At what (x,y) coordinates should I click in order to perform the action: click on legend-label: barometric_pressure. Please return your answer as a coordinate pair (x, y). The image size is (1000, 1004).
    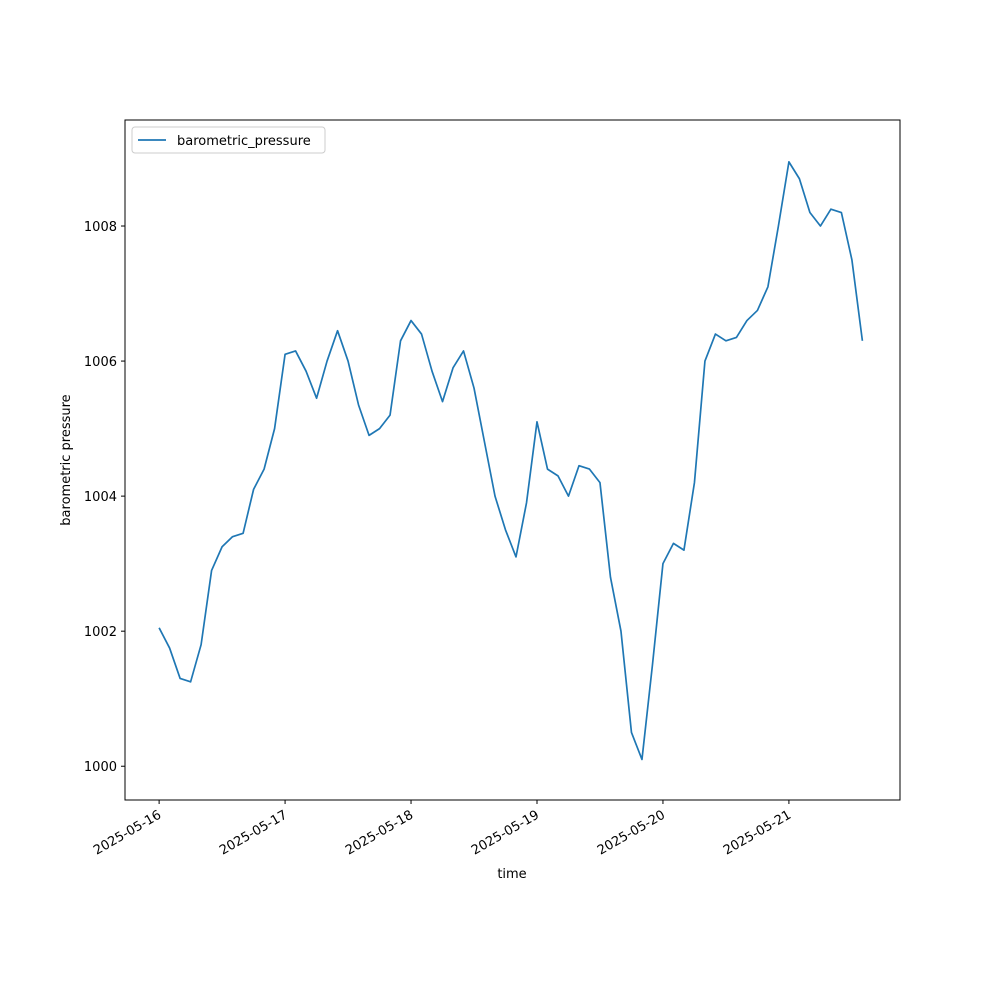
    Looking at the image, I should click on (244, 141).